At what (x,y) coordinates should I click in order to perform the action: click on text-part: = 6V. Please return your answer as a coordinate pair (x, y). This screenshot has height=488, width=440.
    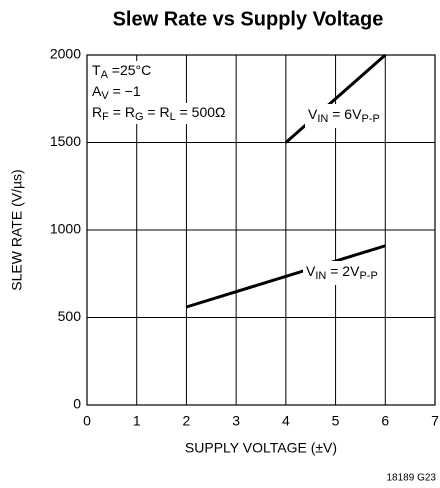
    Looking at the image, I should click on (345, 114).